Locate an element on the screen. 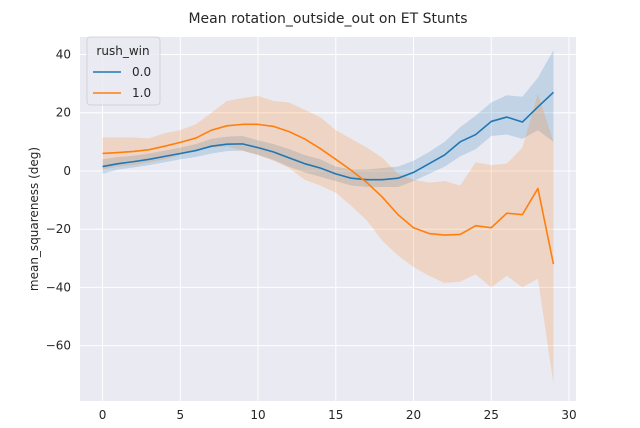 This screenshot has height=428, width=640. y-axis-label: mean_squareness (deg) is located at coordinates (34, 219).